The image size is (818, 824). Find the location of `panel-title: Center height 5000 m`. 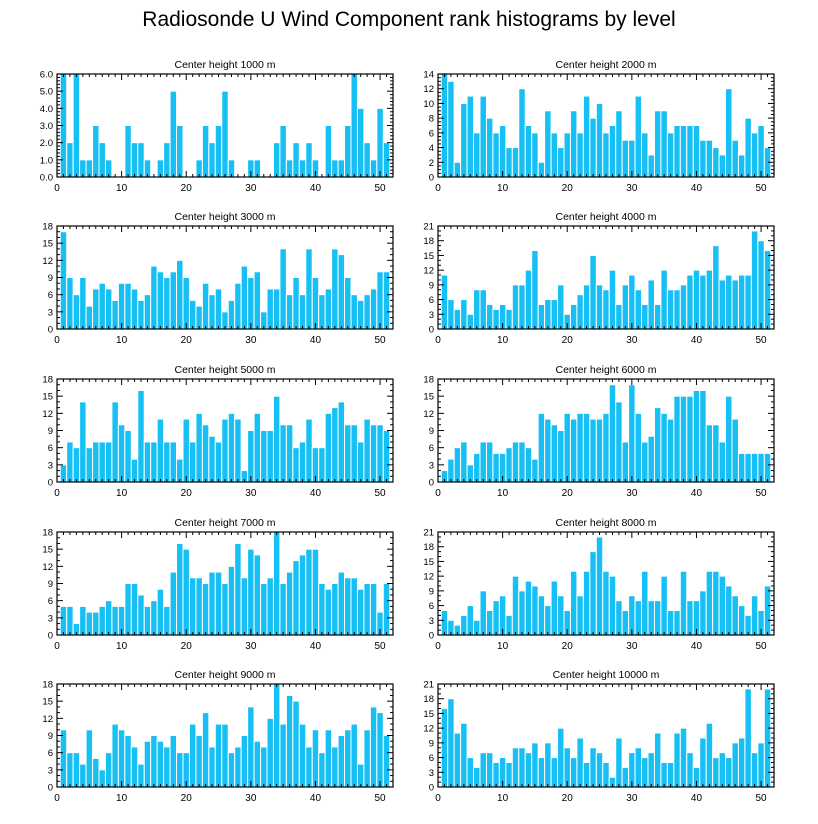

panel-title: Center height 5000 m is located at coordinates (225, 370).